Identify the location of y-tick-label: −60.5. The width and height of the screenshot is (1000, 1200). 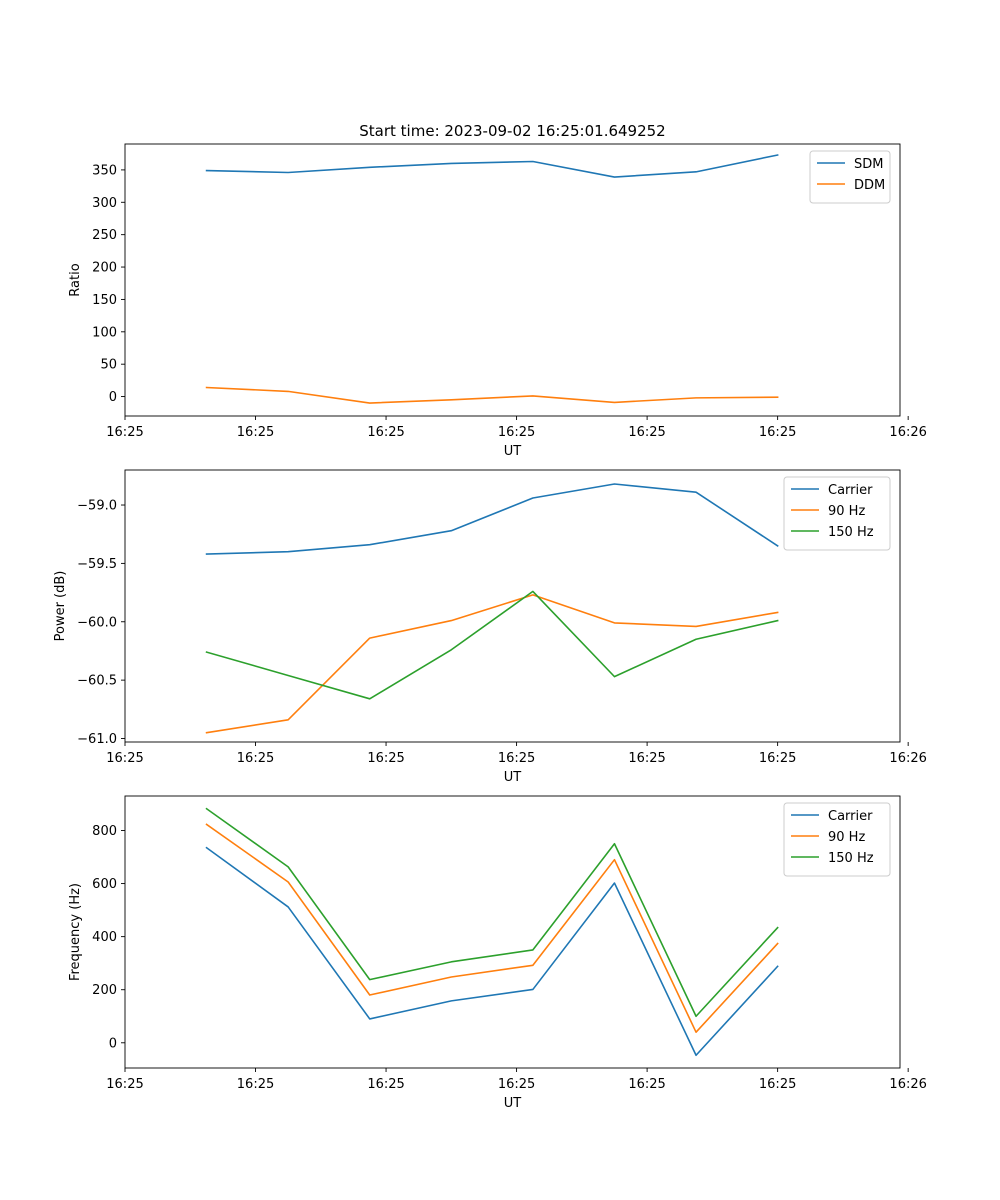
(97, 681).